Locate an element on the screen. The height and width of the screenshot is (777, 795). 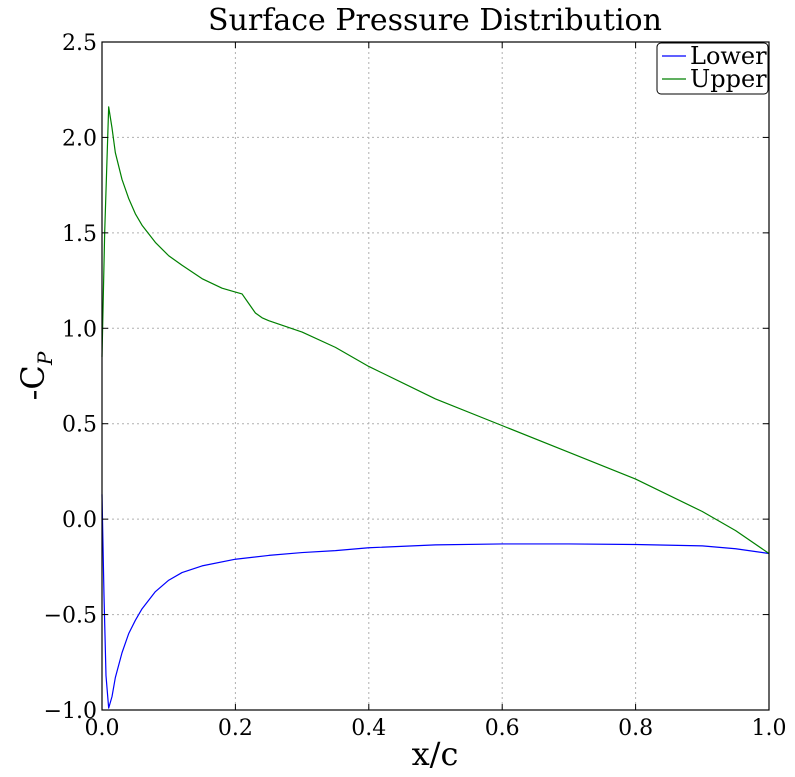
y-tick-label: 0.0 is located at coordinates (79, 520).